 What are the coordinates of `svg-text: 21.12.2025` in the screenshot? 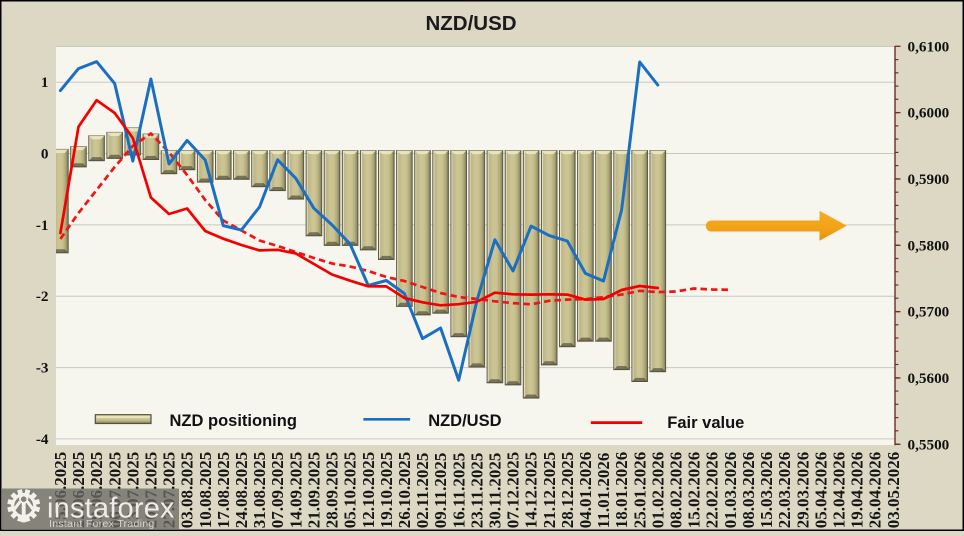 It's located at (549, 490).